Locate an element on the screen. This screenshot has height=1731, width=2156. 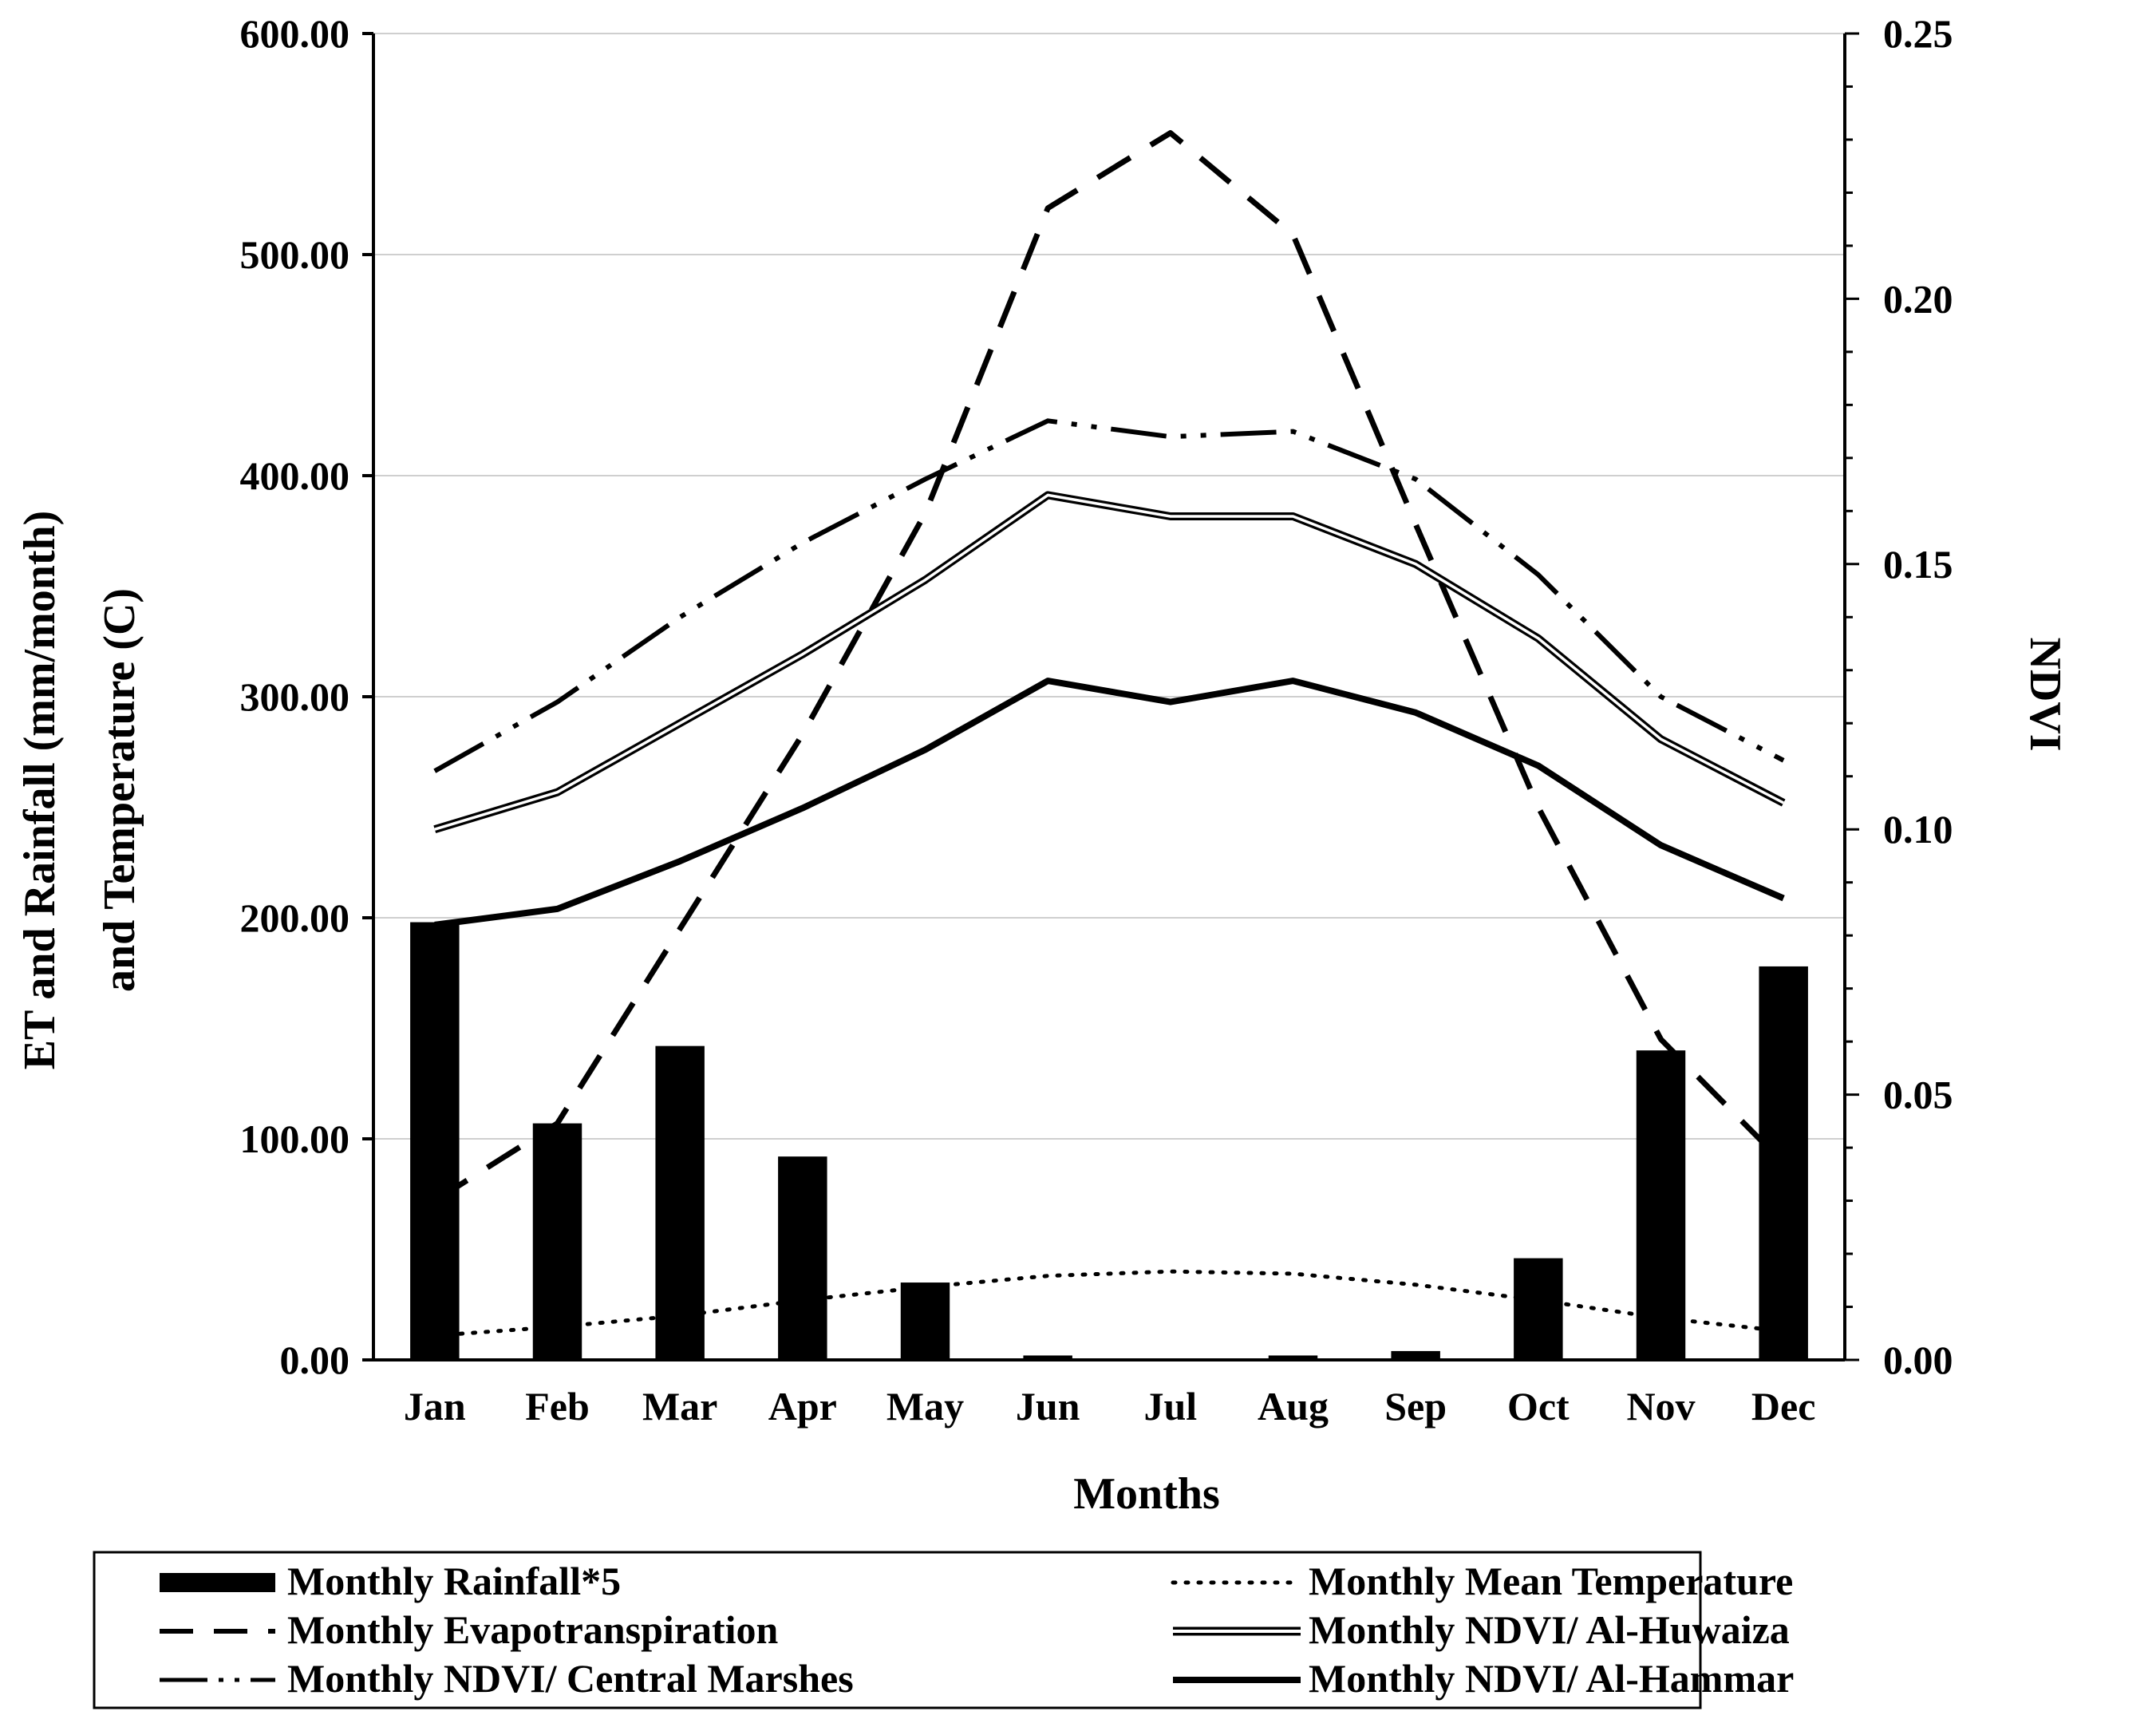
x-tick-label-jul: Jul is located at coordinates (1170, 1407).